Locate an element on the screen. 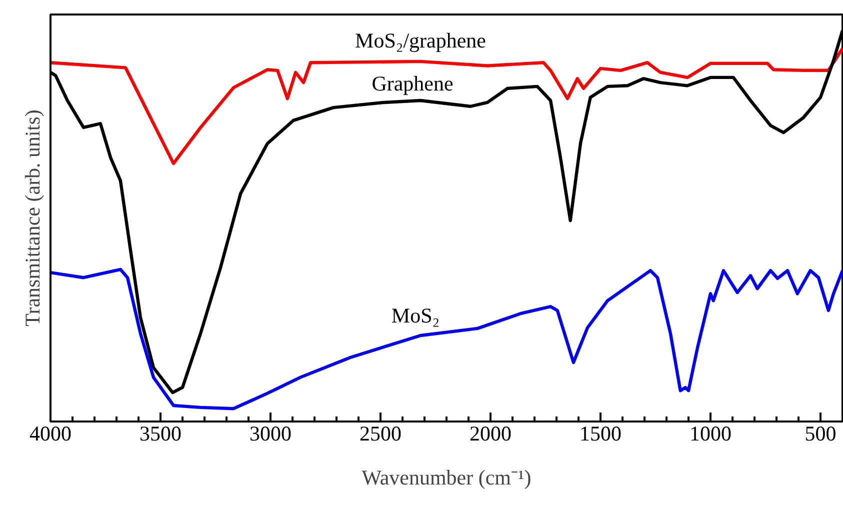 Image resolution: width=843 pixels, height=508 pixels. x-axis-title: Wavenumber (cm⁻¹) is located at coordinates (447, 478).